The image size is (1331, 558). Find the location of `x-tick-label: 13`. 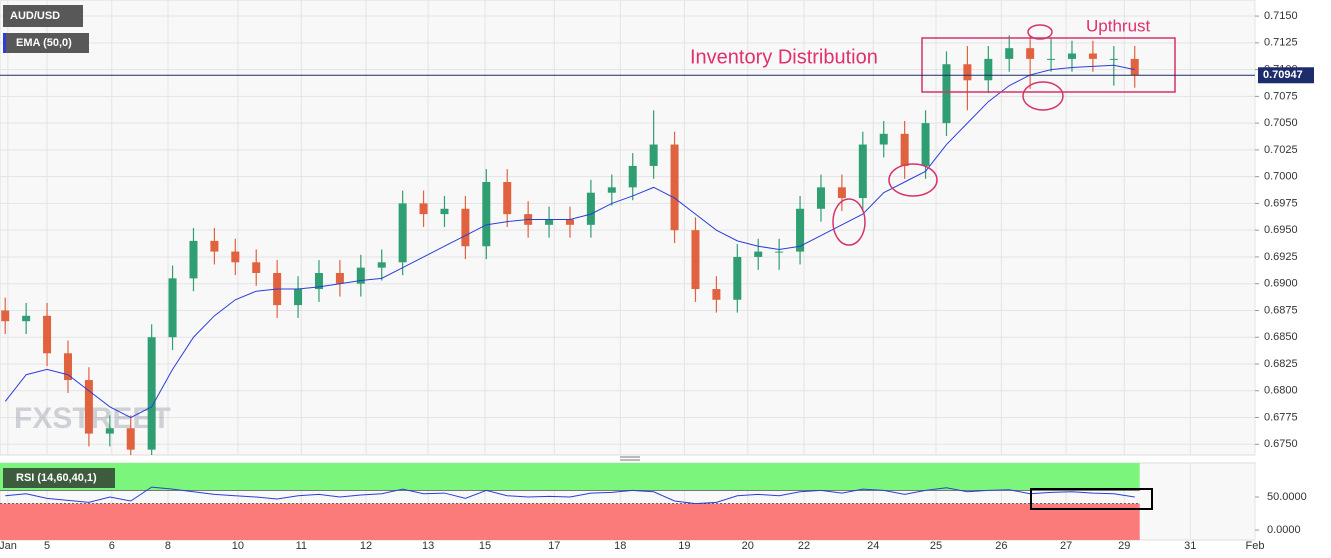

x-tick-label: 13 is located at coordinates (428, 546).